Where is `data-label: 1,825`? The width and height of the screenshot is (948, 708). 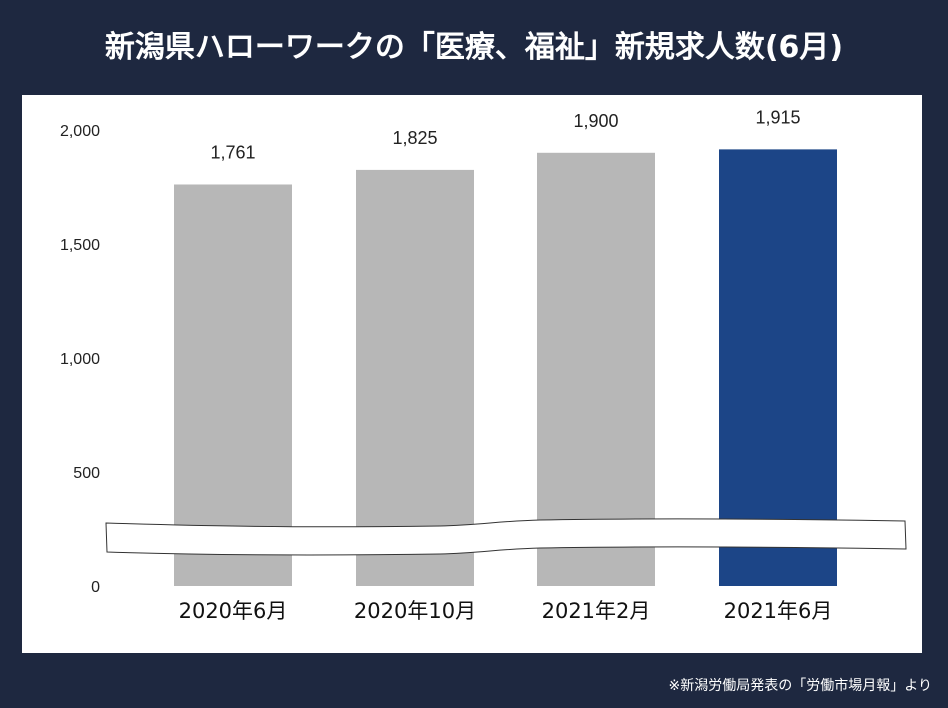 data-label: 1,825 is located at coordinates (414, 138).